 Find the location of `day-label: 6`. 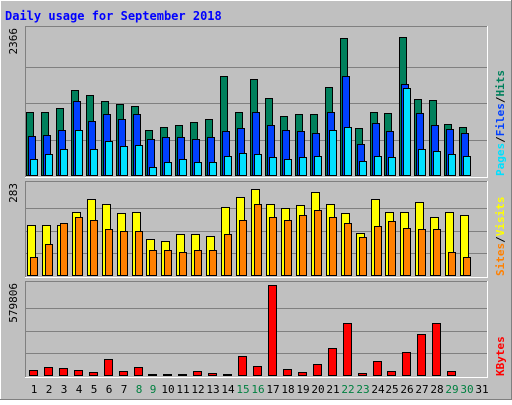

day-label: 6 is located at coordinates (109, 389).